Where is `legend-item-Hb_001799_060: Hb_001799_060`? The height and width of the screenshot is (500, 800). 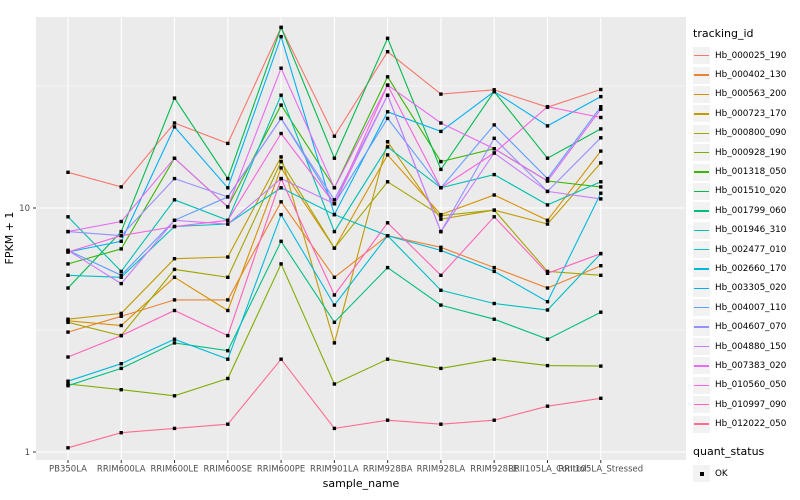
legend-item-Hb_001799_060: Hb_001799_060 is located at coordinates (746, 210).